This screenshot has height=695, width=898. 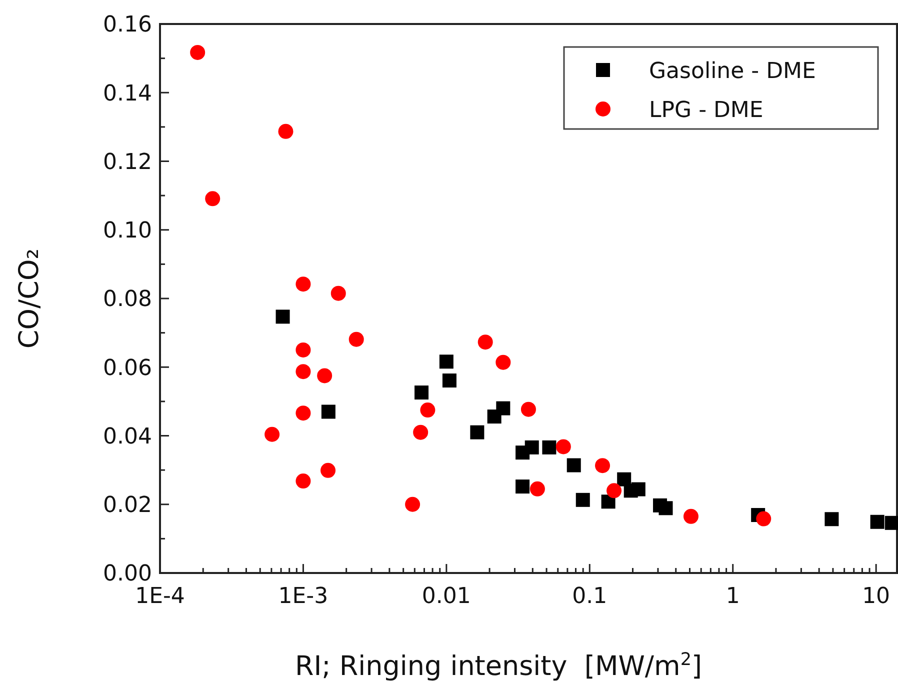 I want to click on x-axis-title: RI; Ringing intensity [MW/m$^{2}$], so click(x=498, y=666).